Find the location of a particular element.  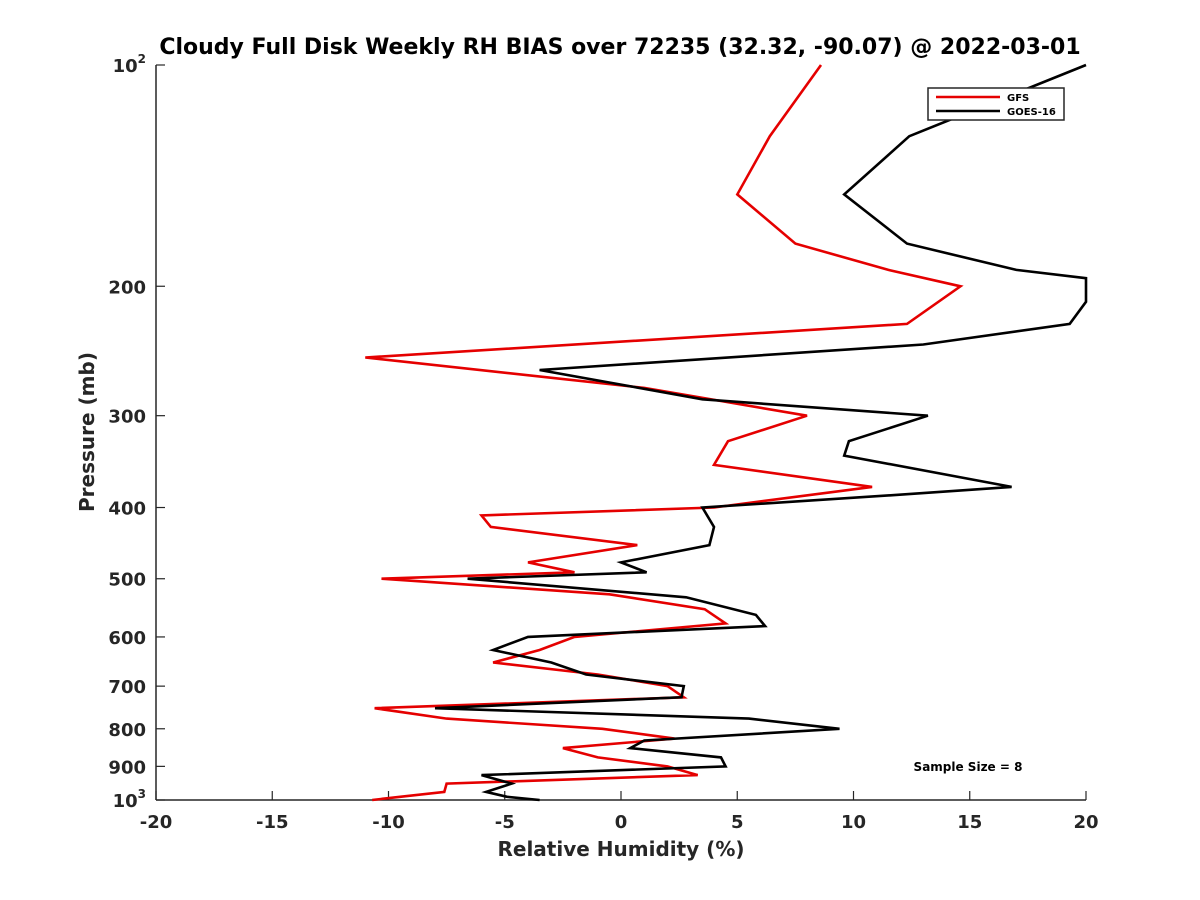

y-tick-base: 700 is located at coordinates (127, 687).